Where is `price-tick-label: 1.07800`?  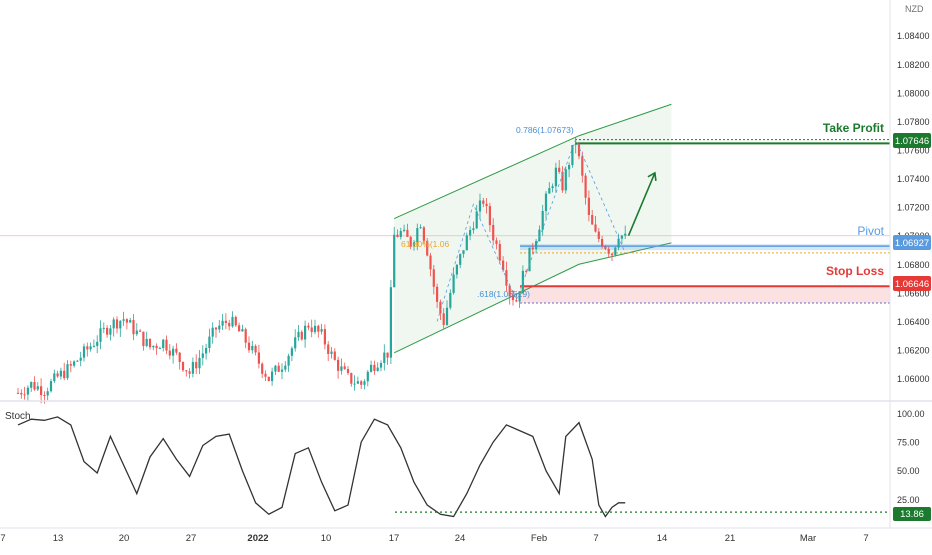
price-tick-label: 1.07800 is located at coordinates (913, 122).